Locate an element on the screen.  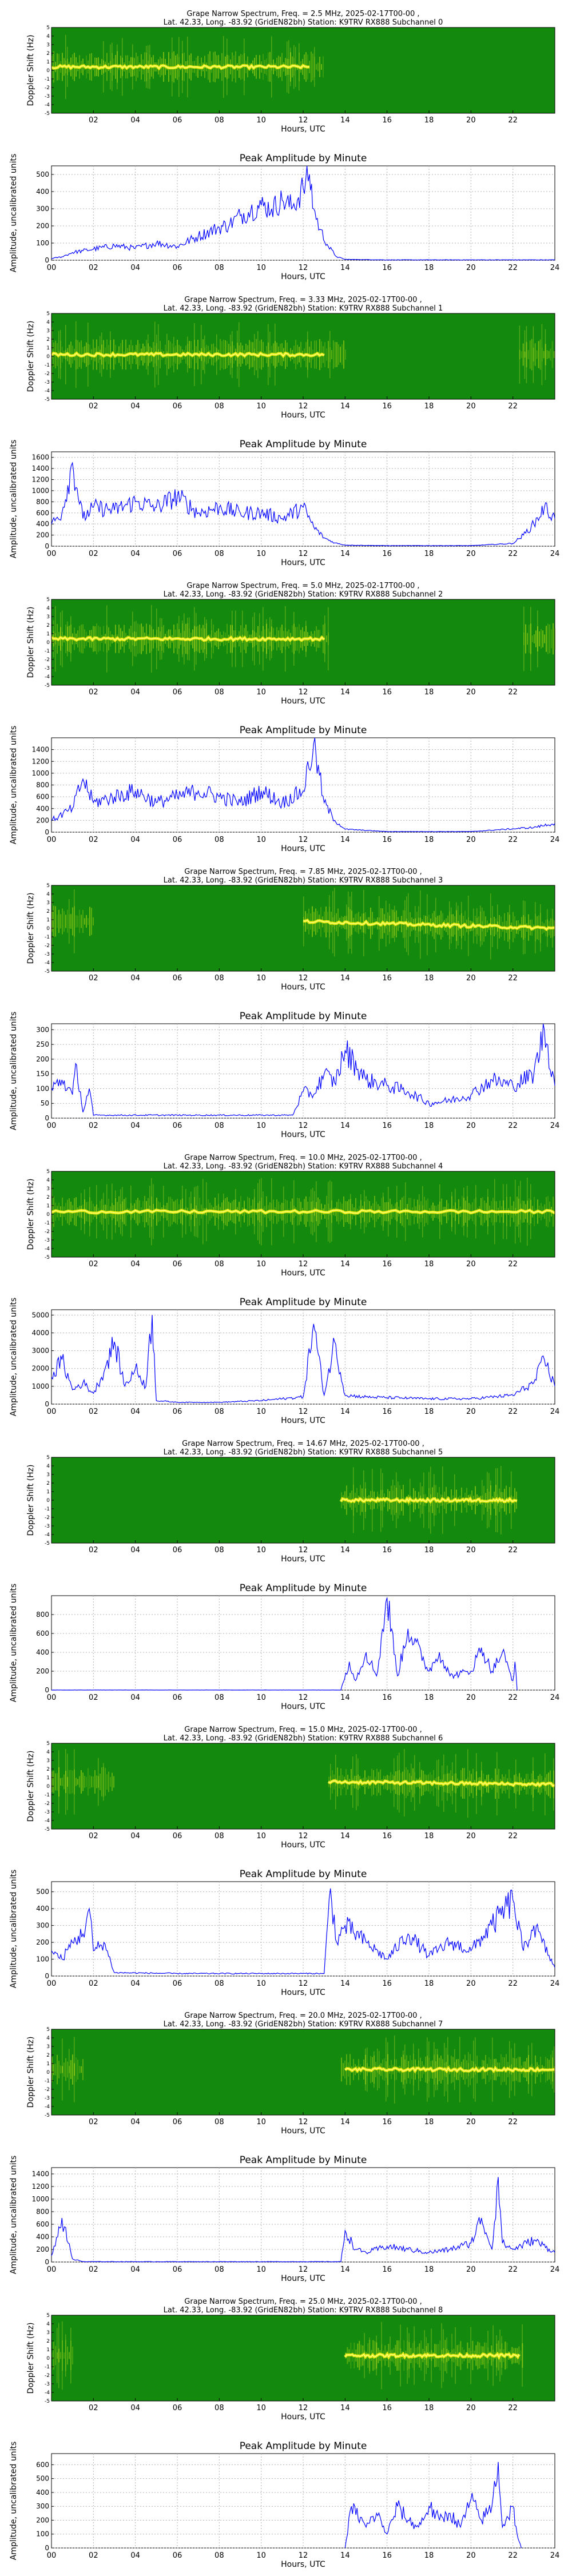
y-tick-label: -3 is located at coordinates (47, 2384).